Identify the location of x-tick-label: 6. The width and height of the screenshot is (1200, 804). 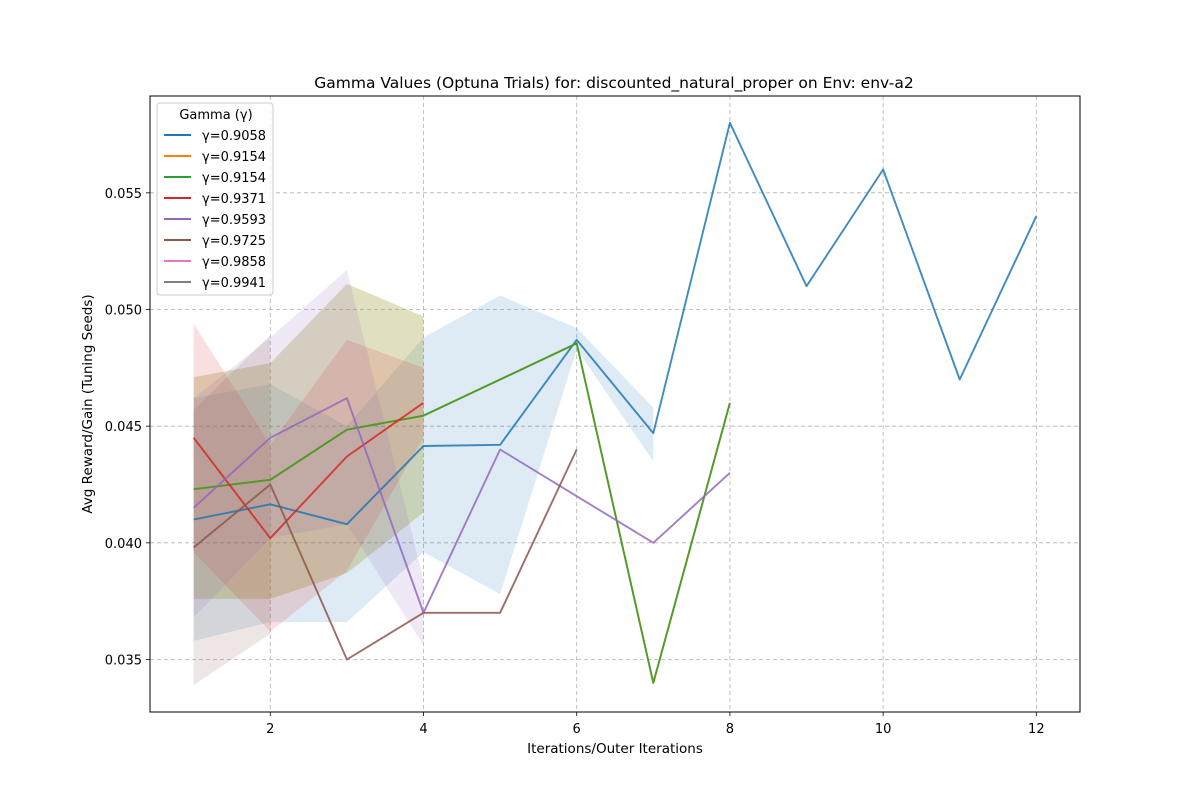
(577, 729).